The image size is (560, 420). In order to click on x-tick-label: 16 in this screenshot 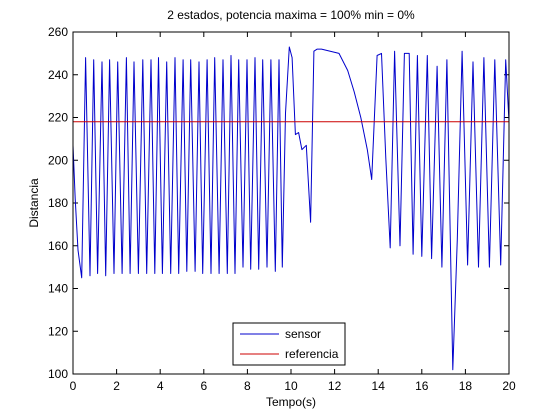, I will do `click(422, 386)`.